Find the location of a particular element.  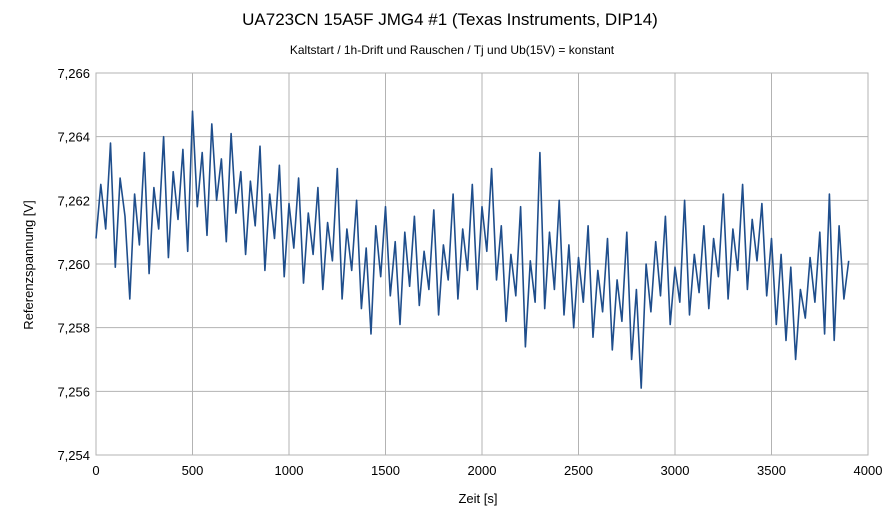

x-tick-label: 4000 is located at coordinates (868, 470).